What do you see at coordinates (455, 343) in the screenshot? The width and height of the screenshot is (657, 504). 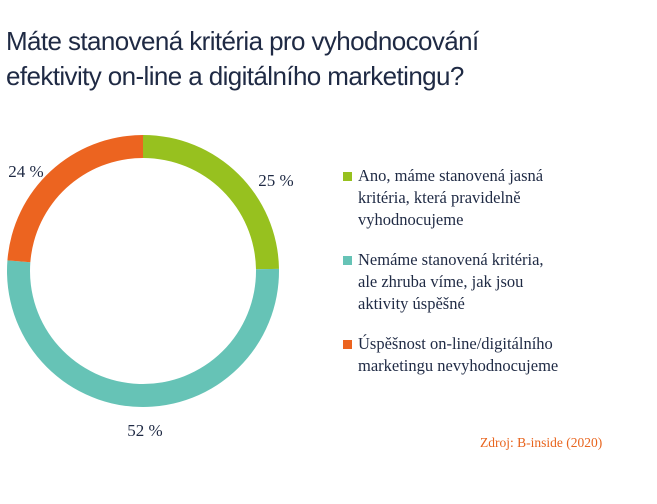 I see `legend-label-line: Úspěšnost on-line/digitálního` at bounding box center [455, 343].